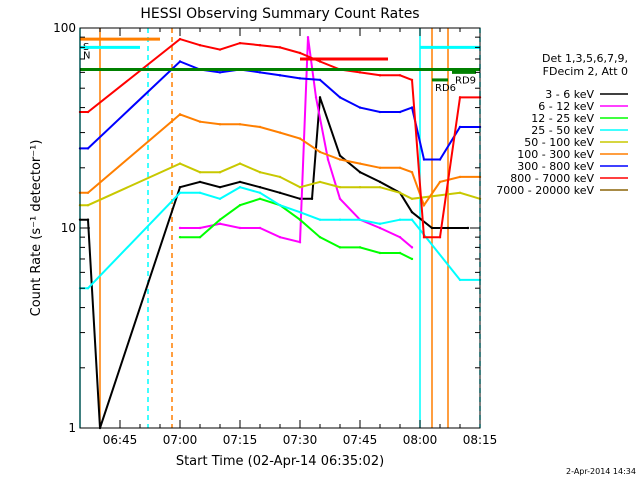  I want to click on legend-label: 3 - 6 keV, so click(569, 94).